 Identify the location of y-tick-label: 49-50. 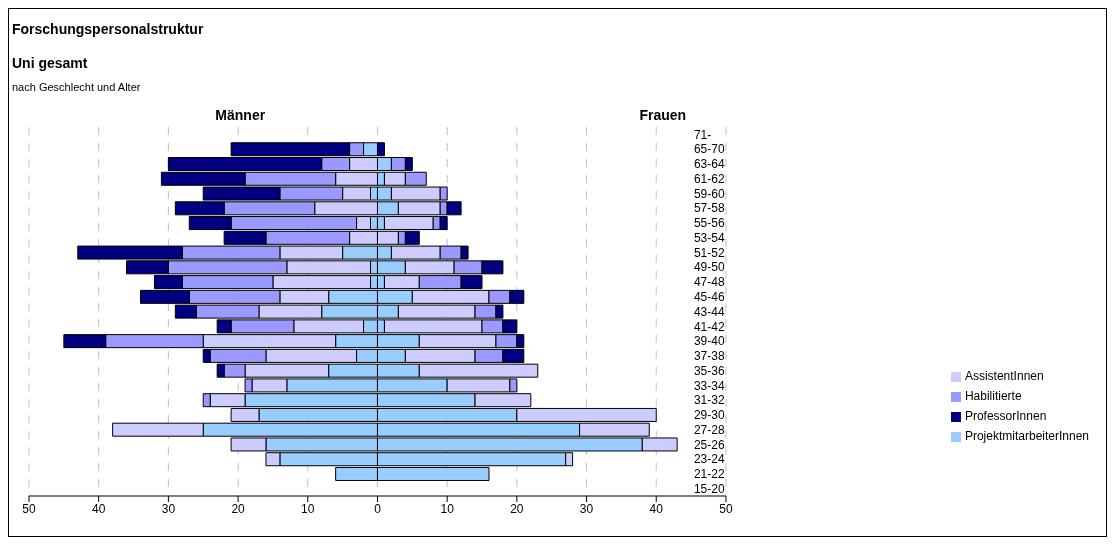
(709, 267).